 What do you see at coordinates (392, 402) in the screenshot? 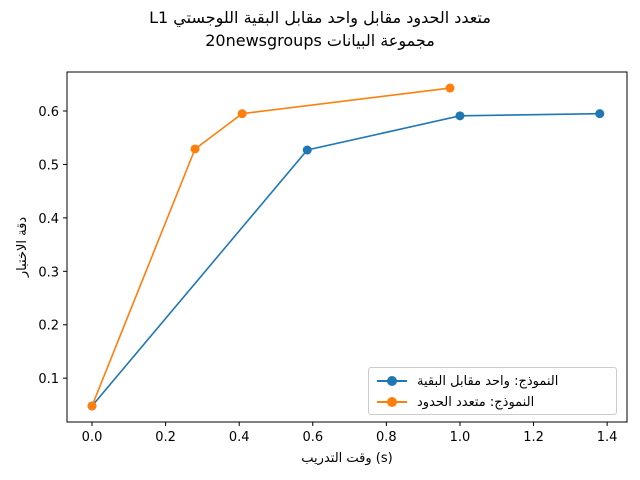
I see `legend-marker-orange-icon` at bounding box center [392, 402].